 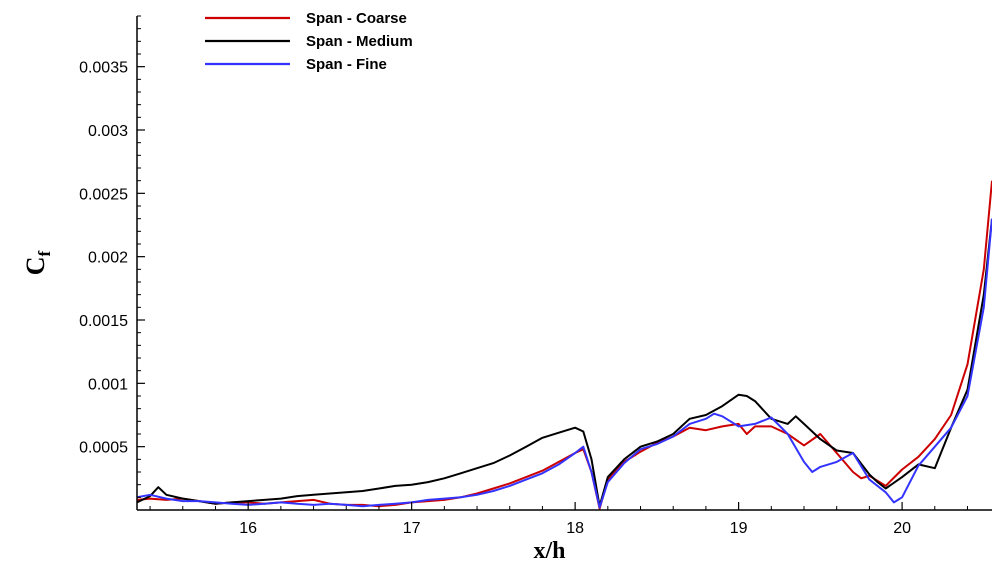 I want to click on y-tick-label: 0.0035, so click(x=103, y=68).